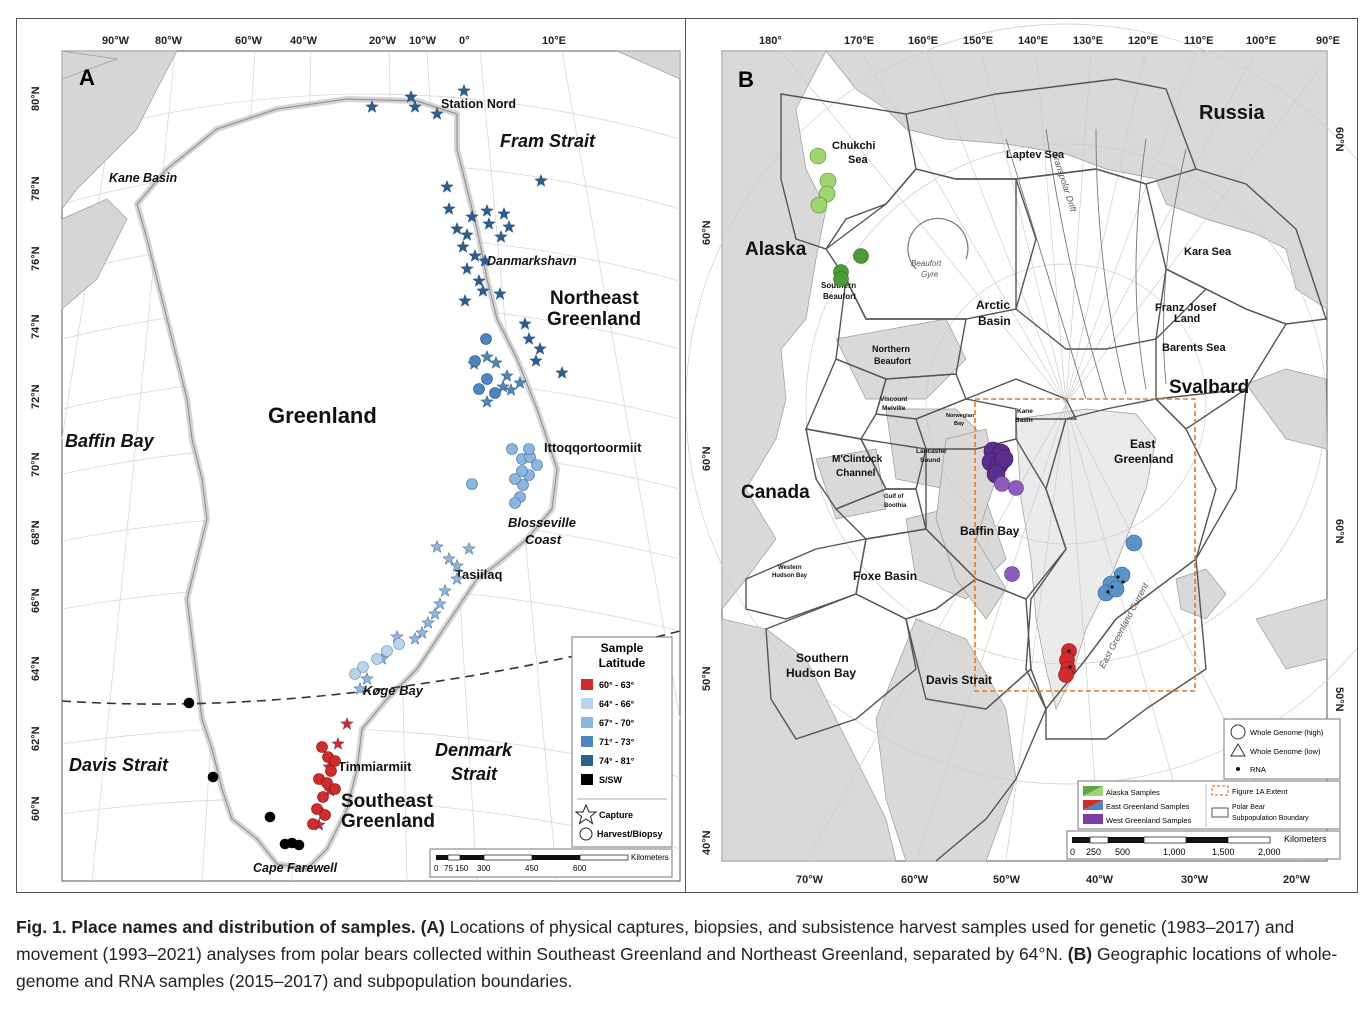 This screenshot has width=1370, height=1011. What do you see at coordinates (1187, 319) in the screenshot?
I see `label-franz-josef-2: Land` at bounding box center [1187, 319].